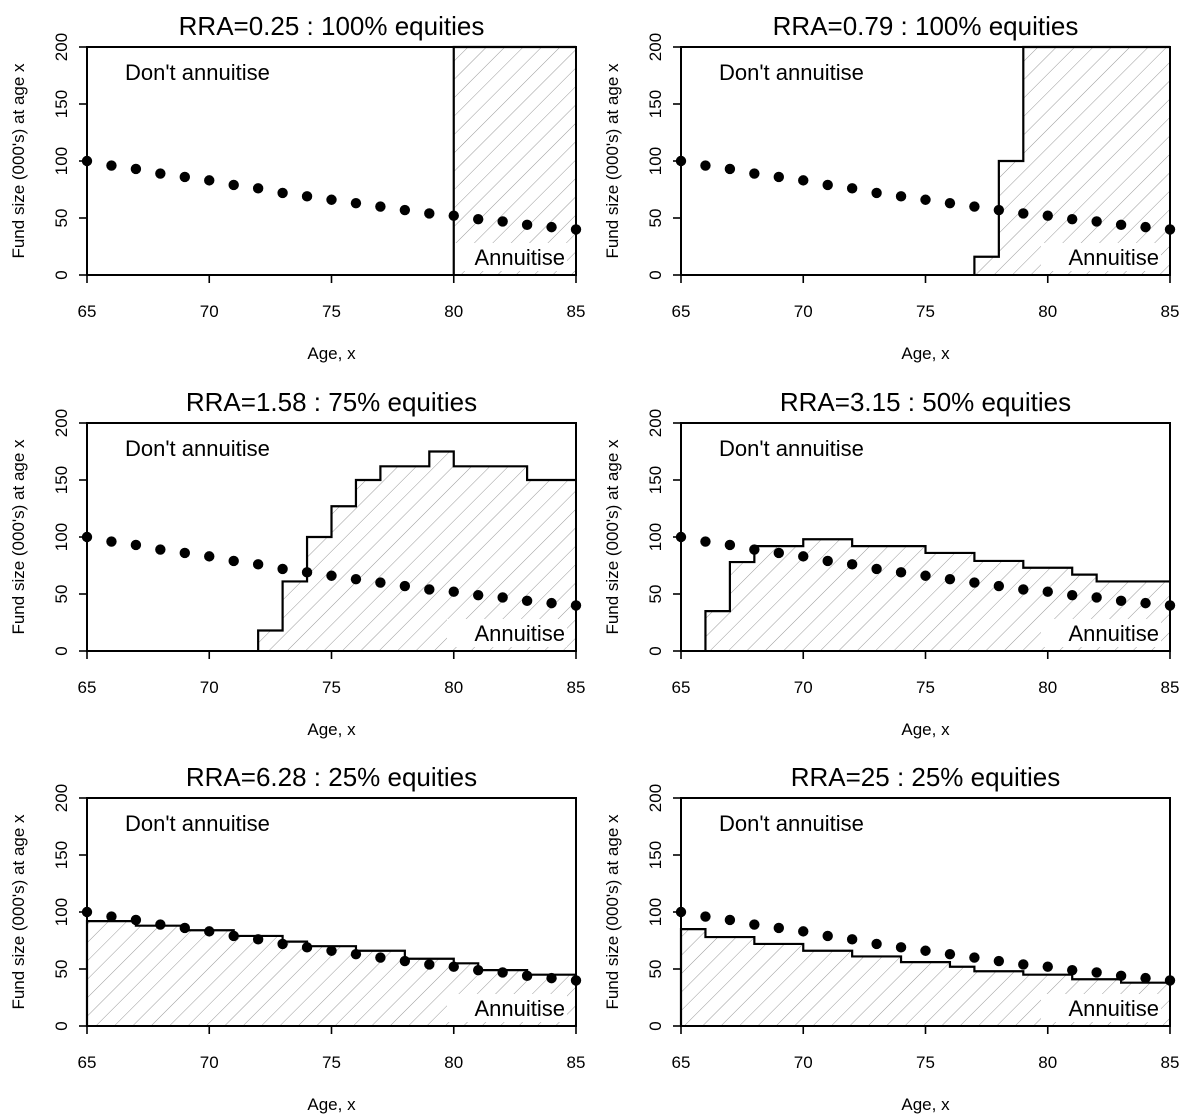 This screenshot has height=1117, width=1194. I want to click on y-tick-label: 50, so click(655, 969).